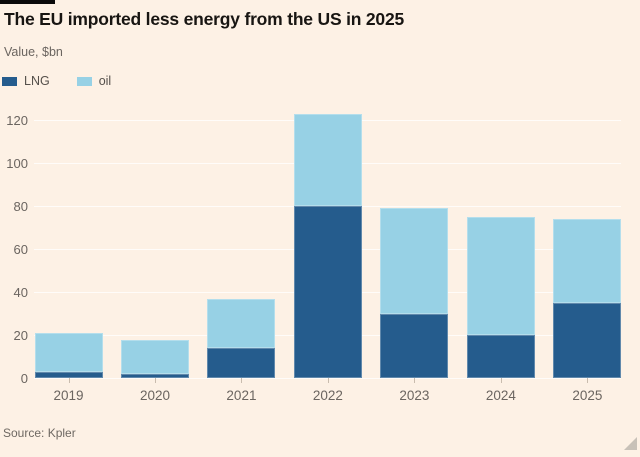 Image resolution: width=640 pixels, height=457 pixels. Describe the element at coordinates (501, 380) in the screenshot. I see `x-axis-tick-2024` at that location.